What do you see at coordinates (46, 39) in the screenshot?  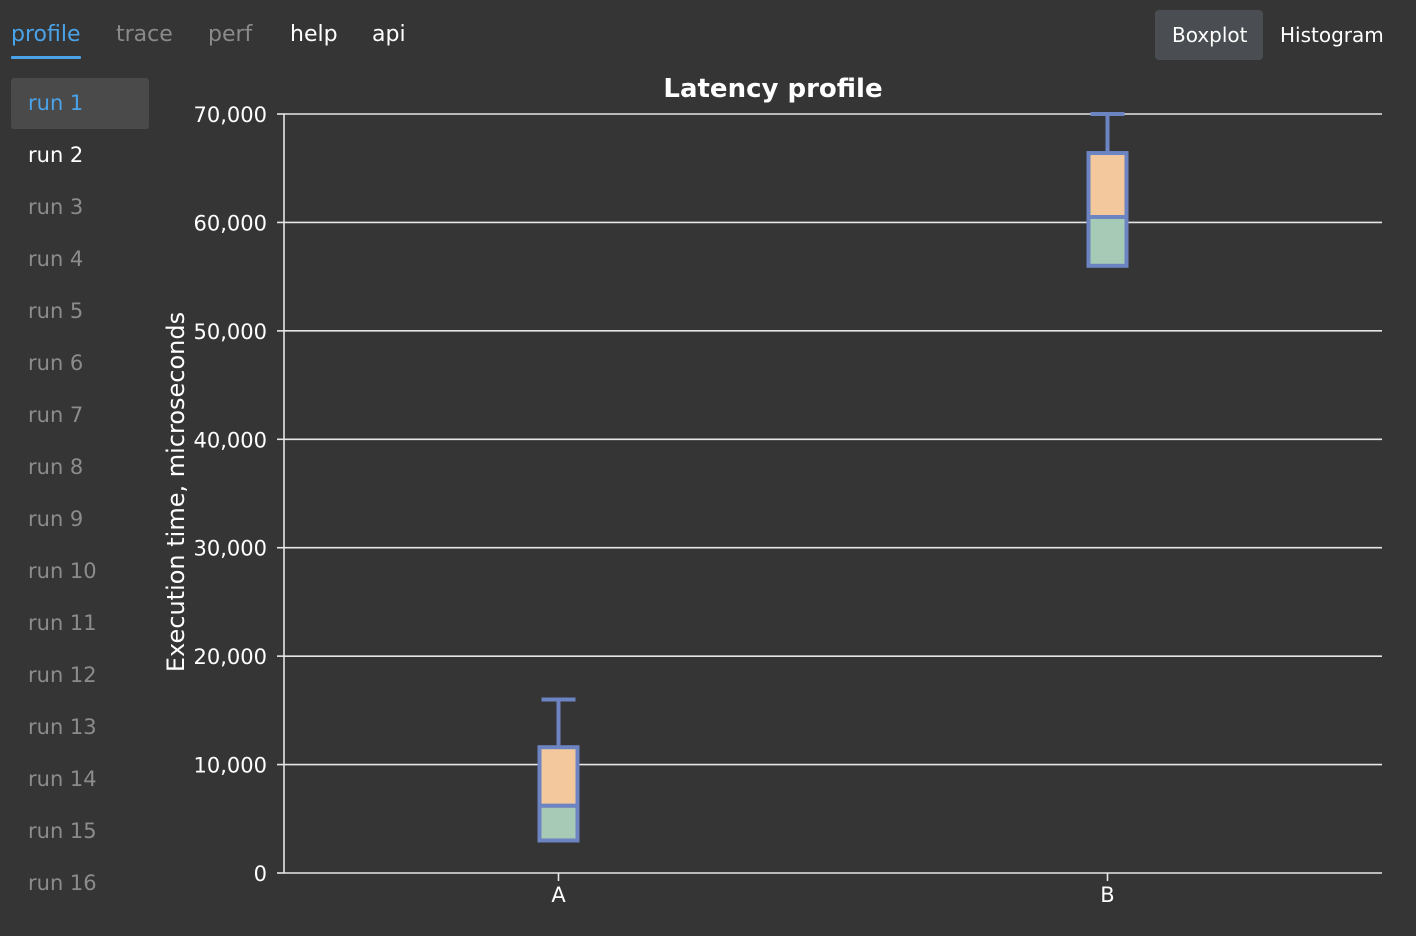 I see `tab-profile: profile` at bounding box center [46, 39].